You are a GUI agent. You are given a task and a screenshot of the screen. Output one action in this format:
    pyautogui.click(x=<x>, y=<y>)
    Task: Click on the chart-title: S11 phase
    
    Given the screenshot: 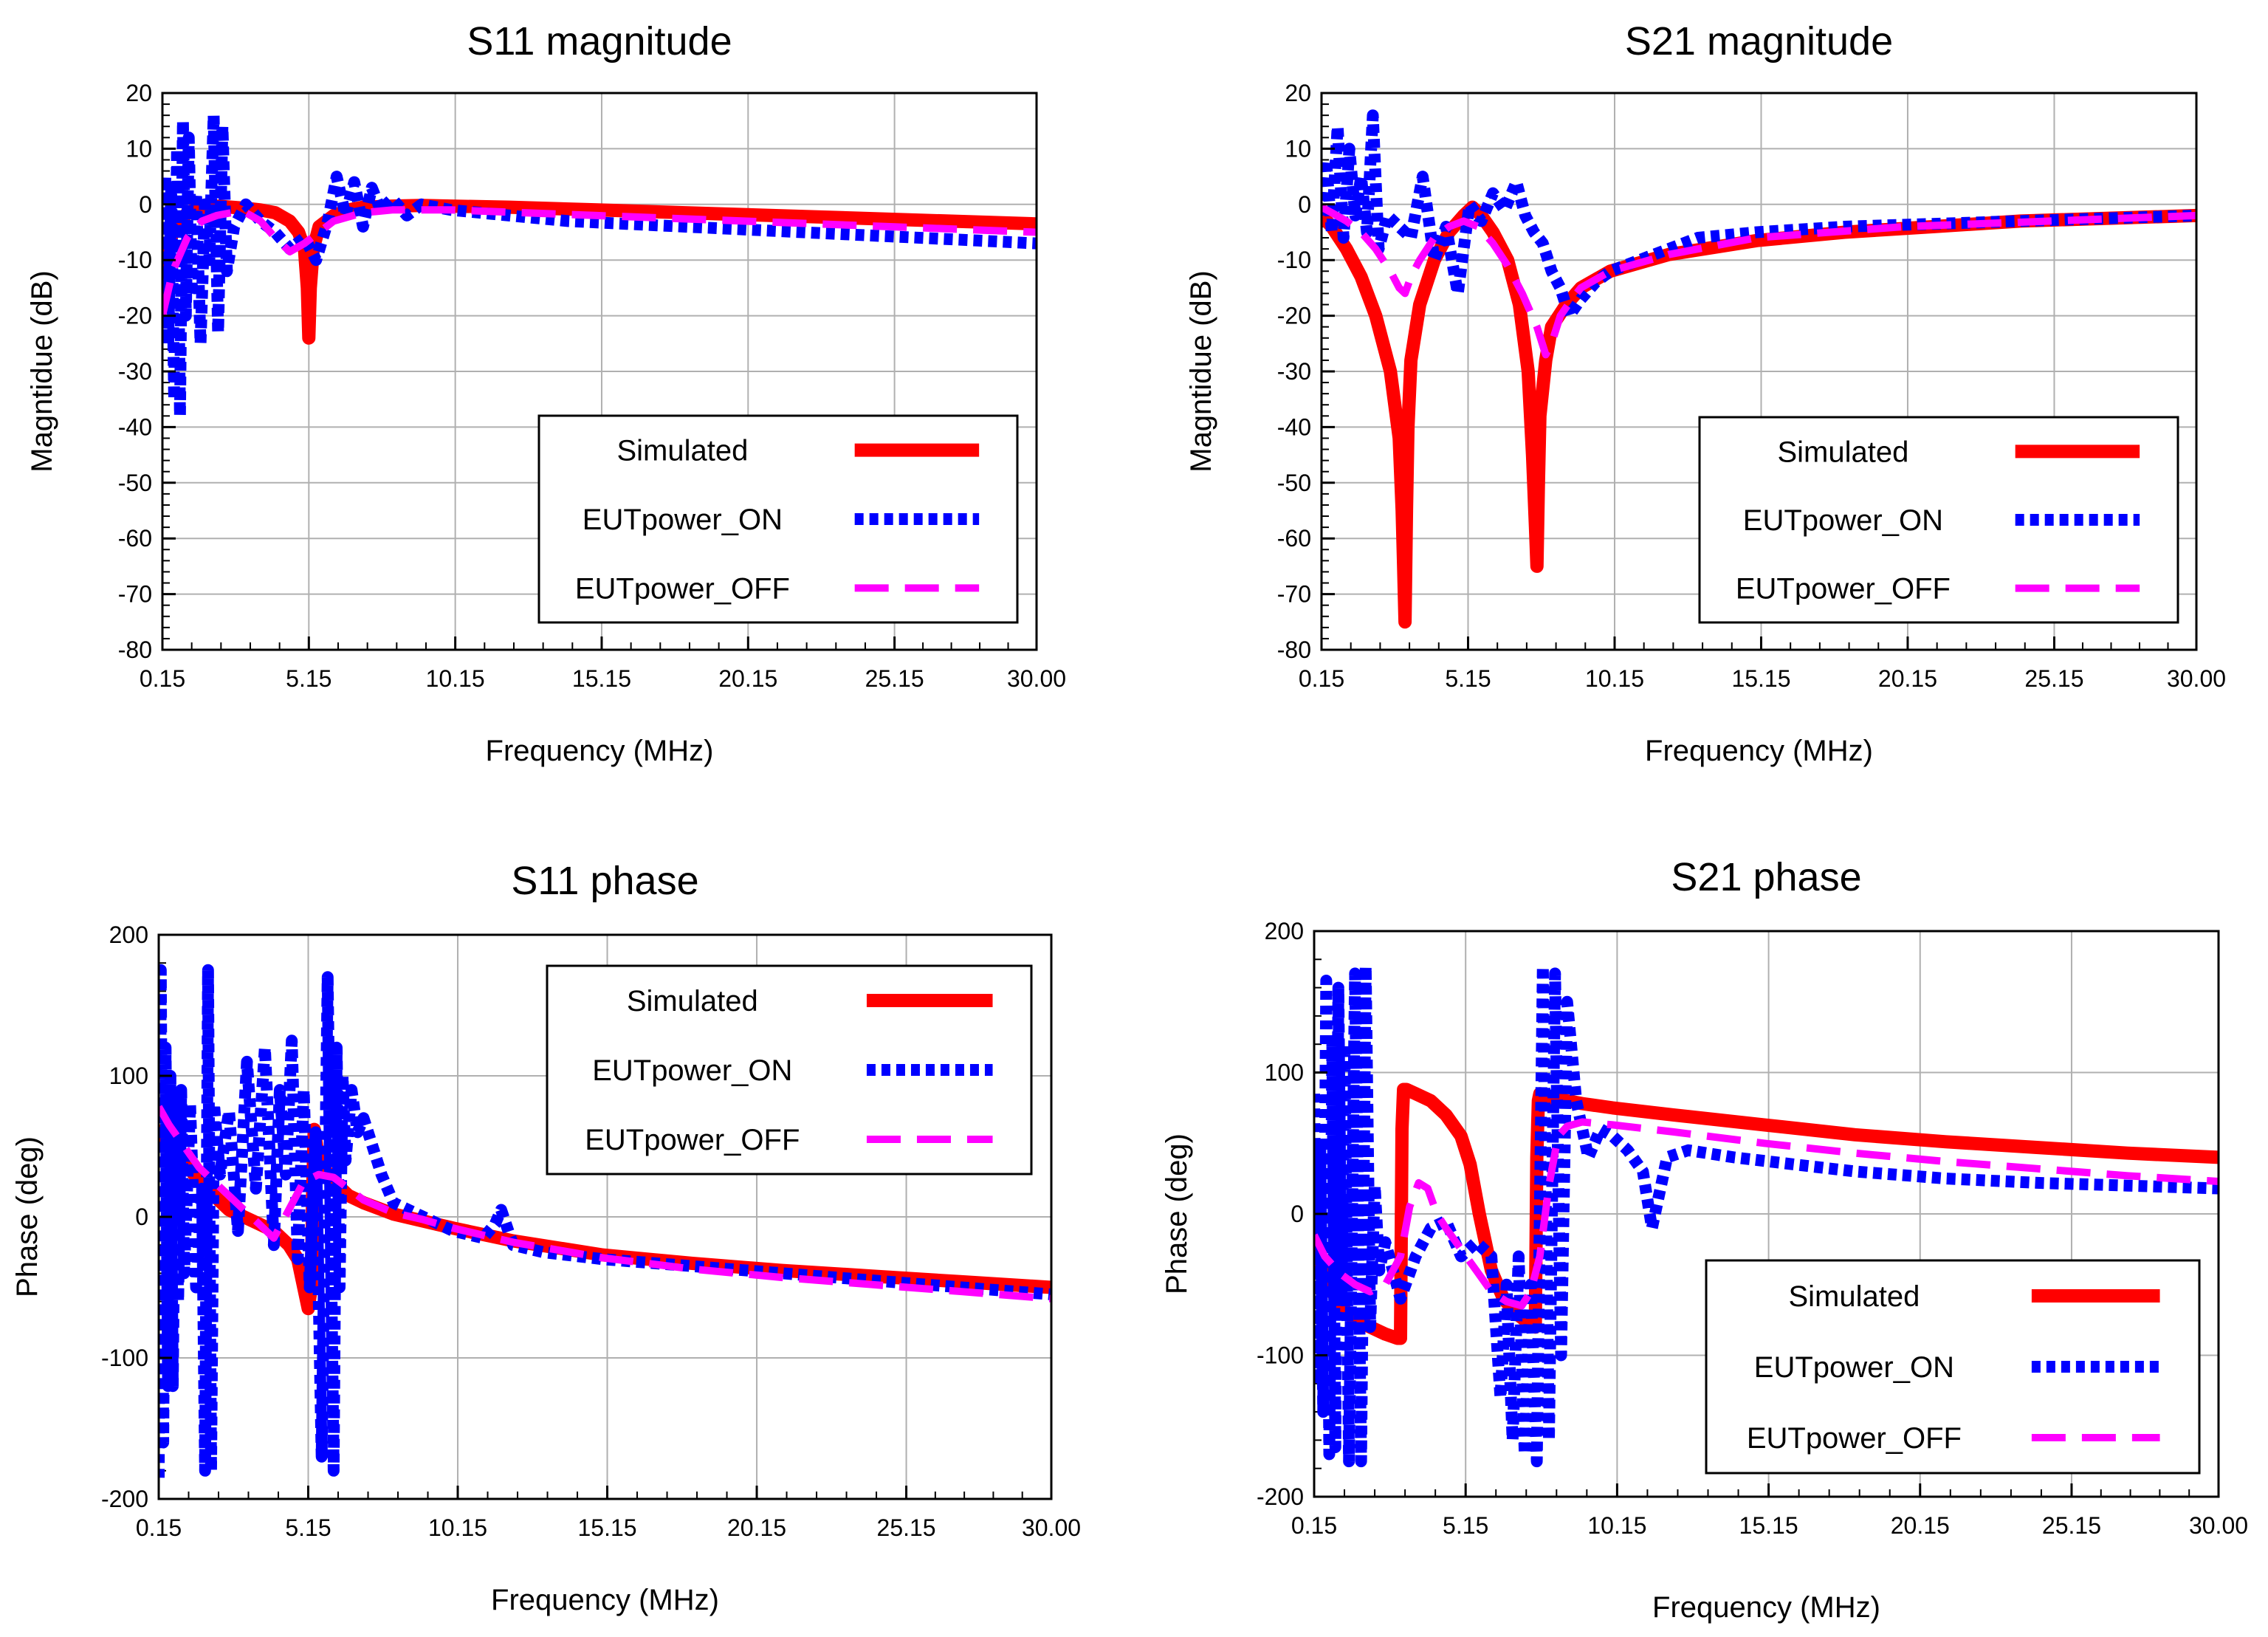 What is the action you would take?
    pyautogui.click(x=604, y=881)
    